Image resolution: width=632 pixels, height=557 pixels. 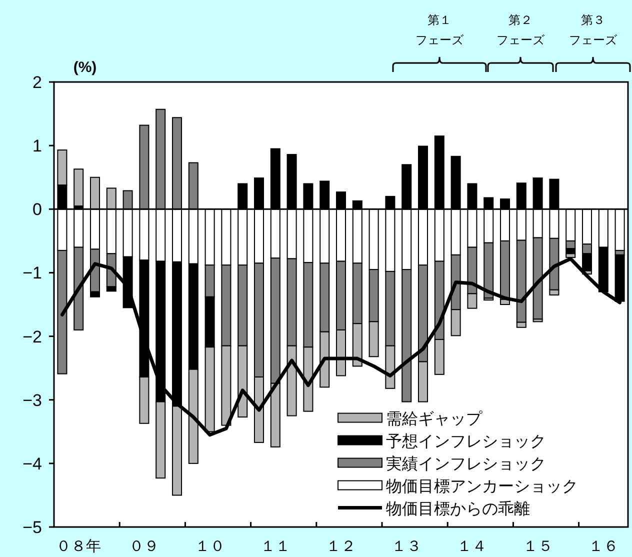 I want to click on text: 第２, so click(x=520, y=20).